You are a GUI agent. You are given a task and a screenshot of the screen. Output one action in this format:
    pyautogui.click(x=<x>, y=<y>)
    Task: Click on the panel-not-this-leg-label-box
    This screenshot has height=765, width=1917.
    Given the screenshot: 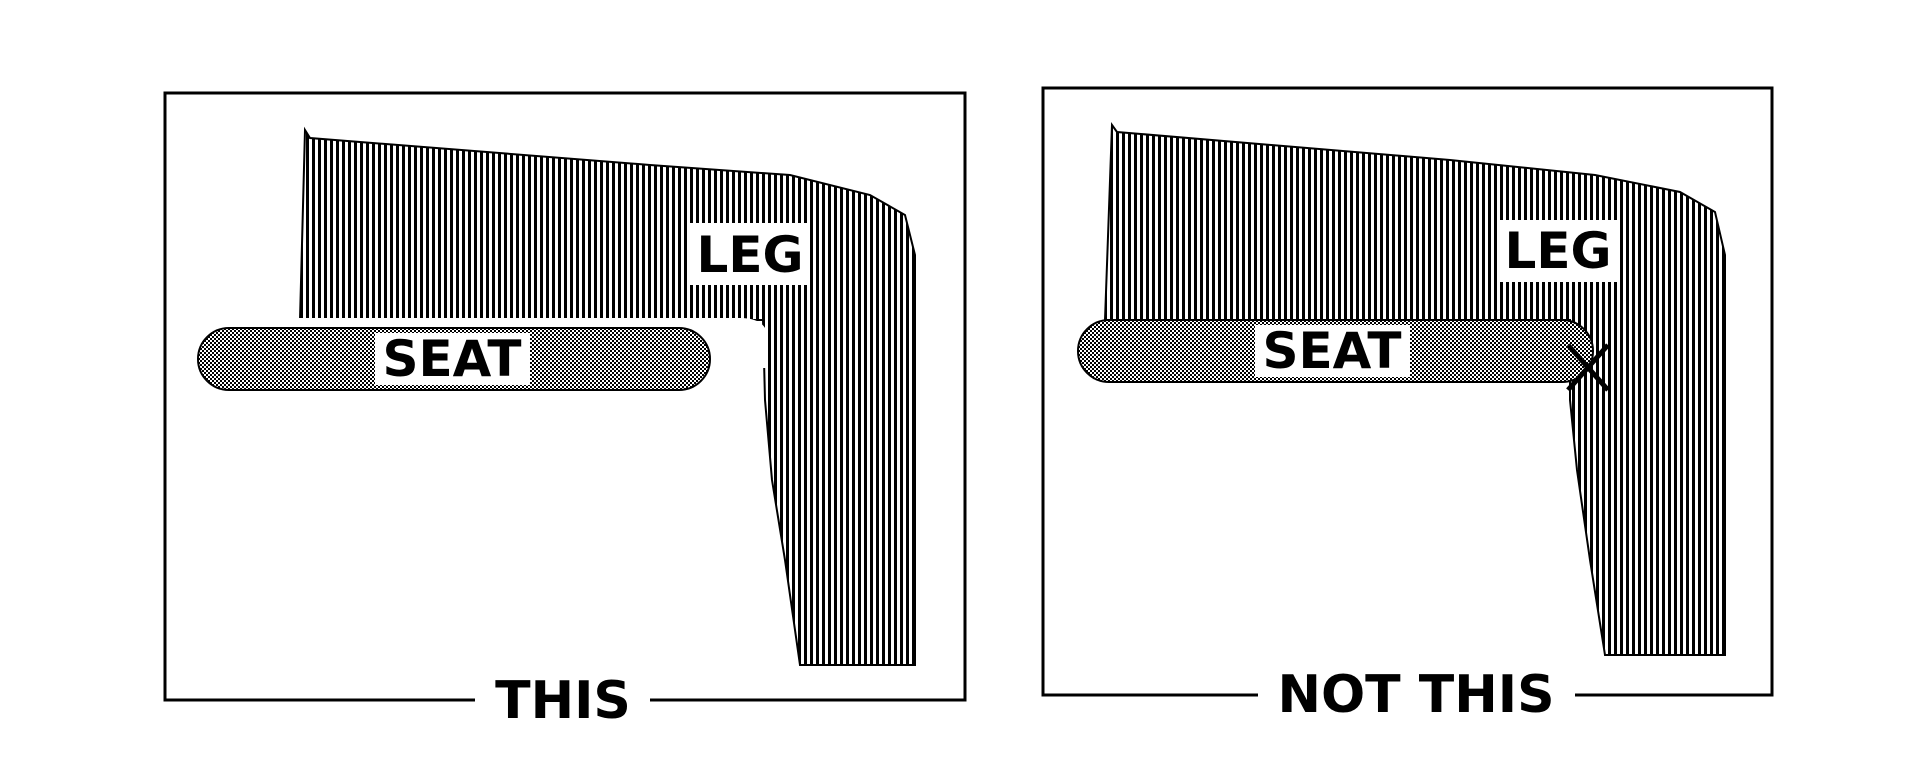 What is the action you would take?
    pyautogui.click(x=1558, y=251)
    